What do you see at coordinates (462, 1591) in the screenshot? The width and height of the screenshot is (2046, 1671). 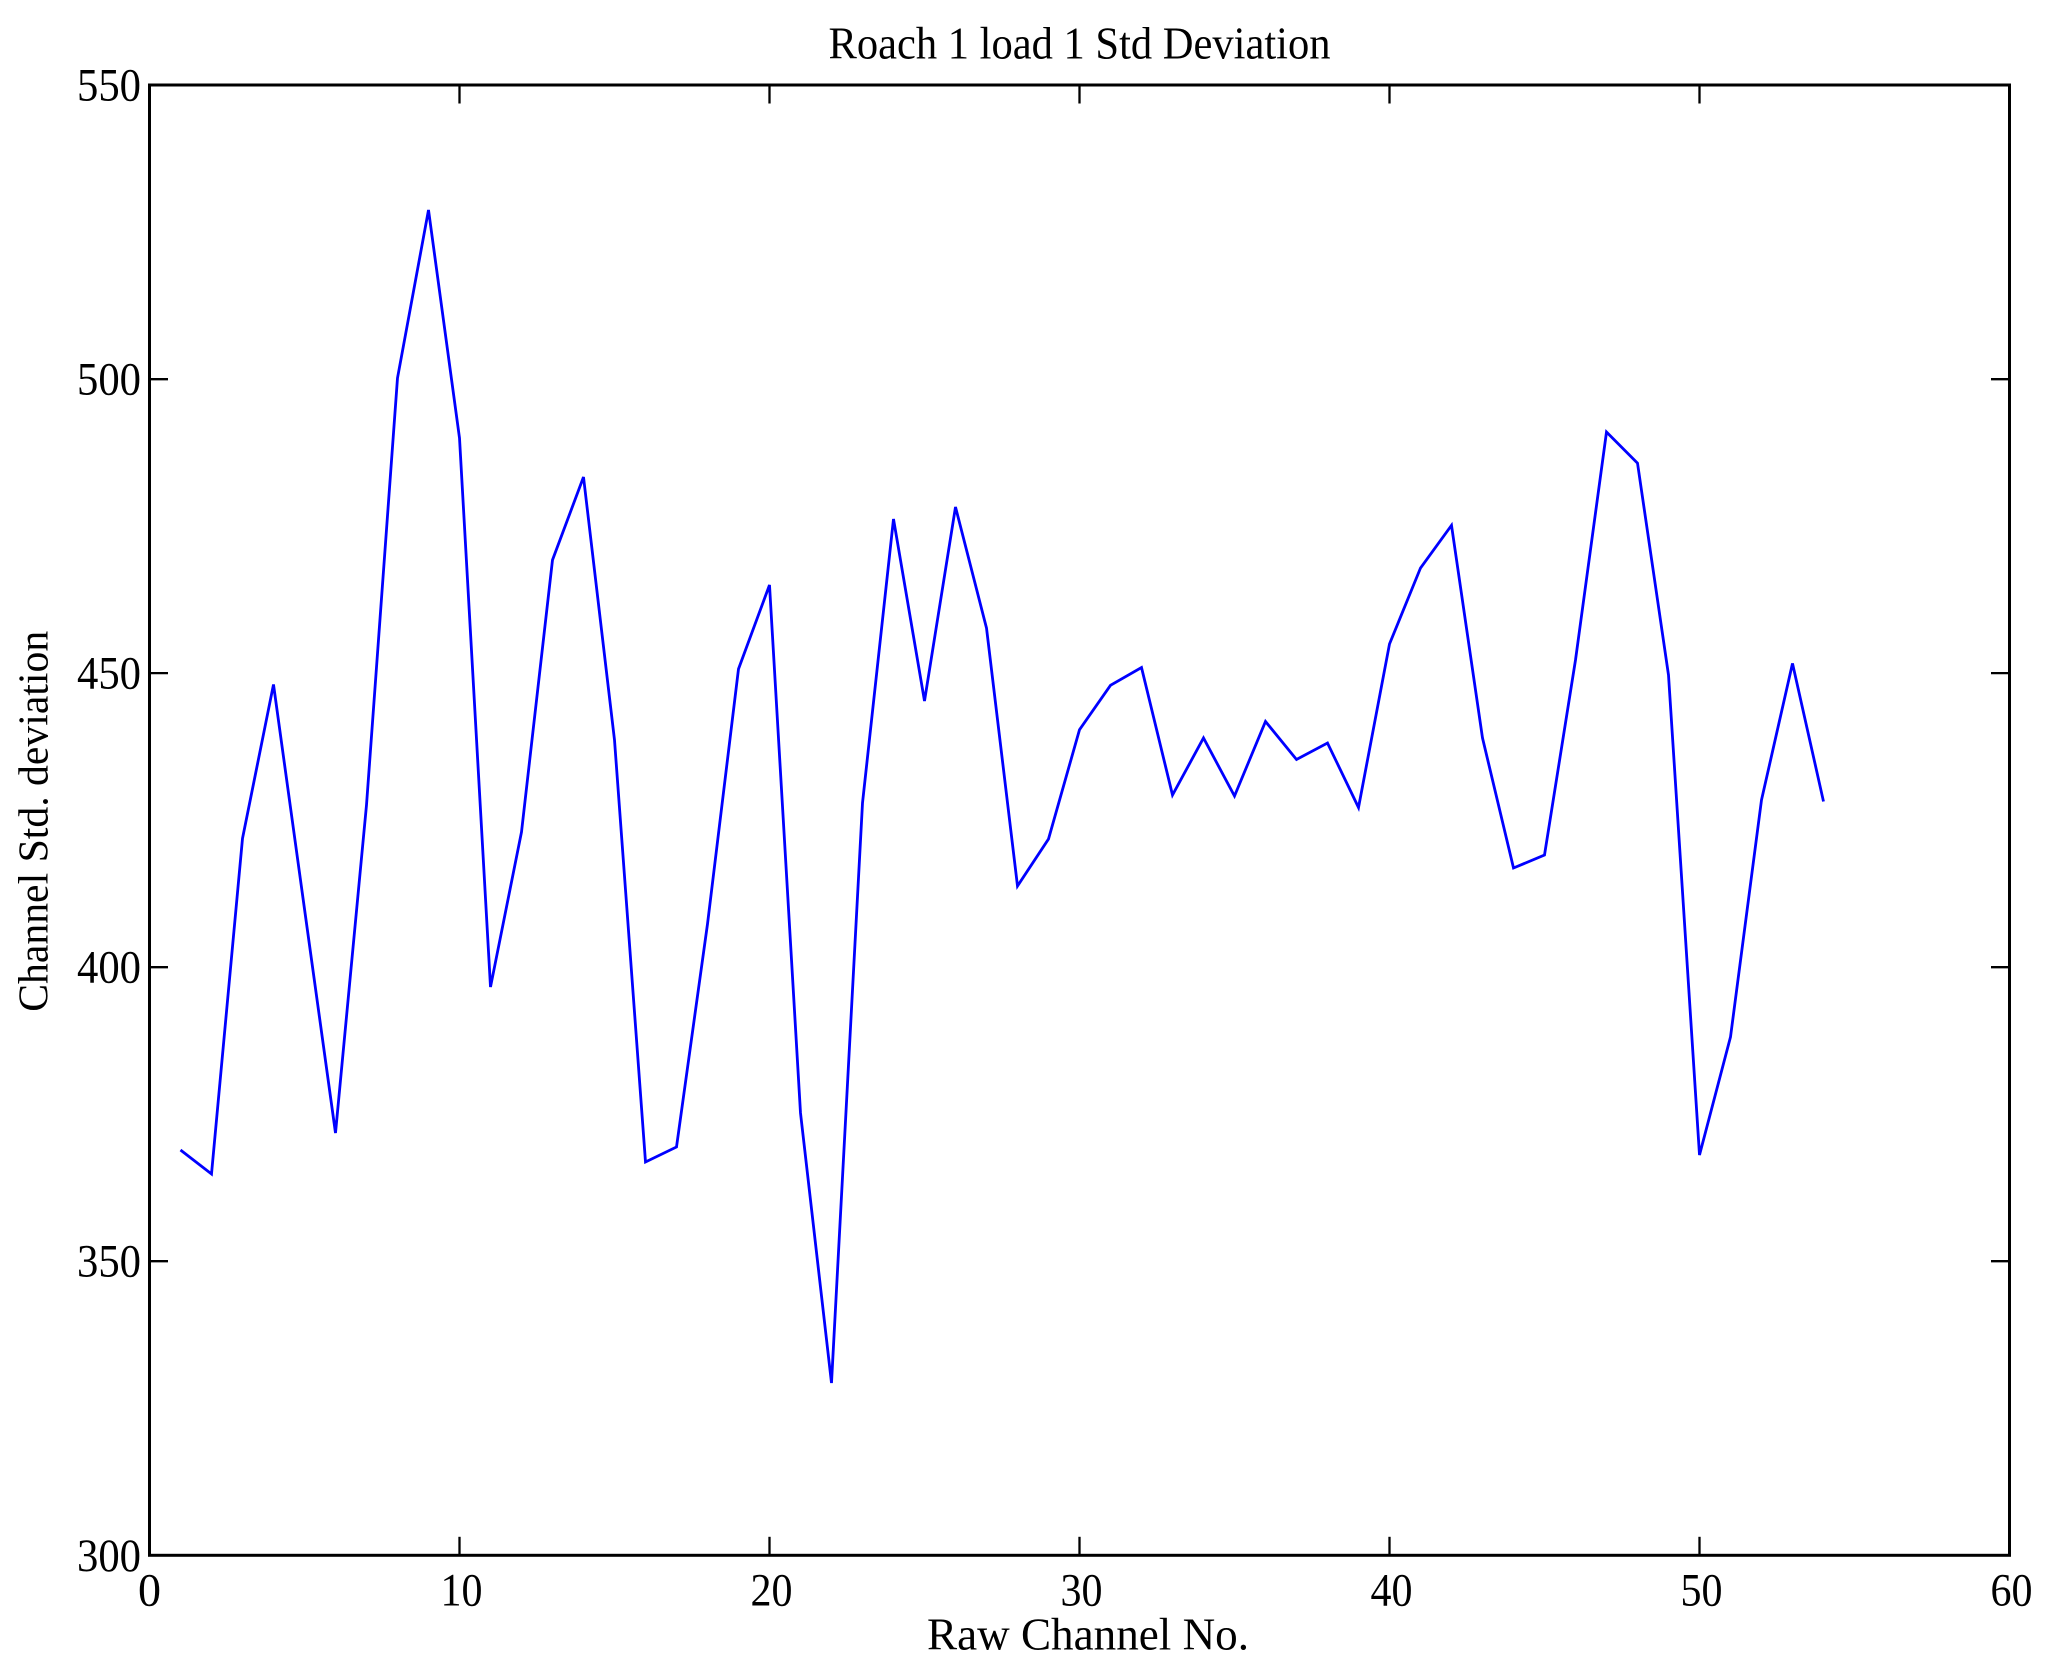 I see `svg-text: 10` at bounding box center [462, 1591].